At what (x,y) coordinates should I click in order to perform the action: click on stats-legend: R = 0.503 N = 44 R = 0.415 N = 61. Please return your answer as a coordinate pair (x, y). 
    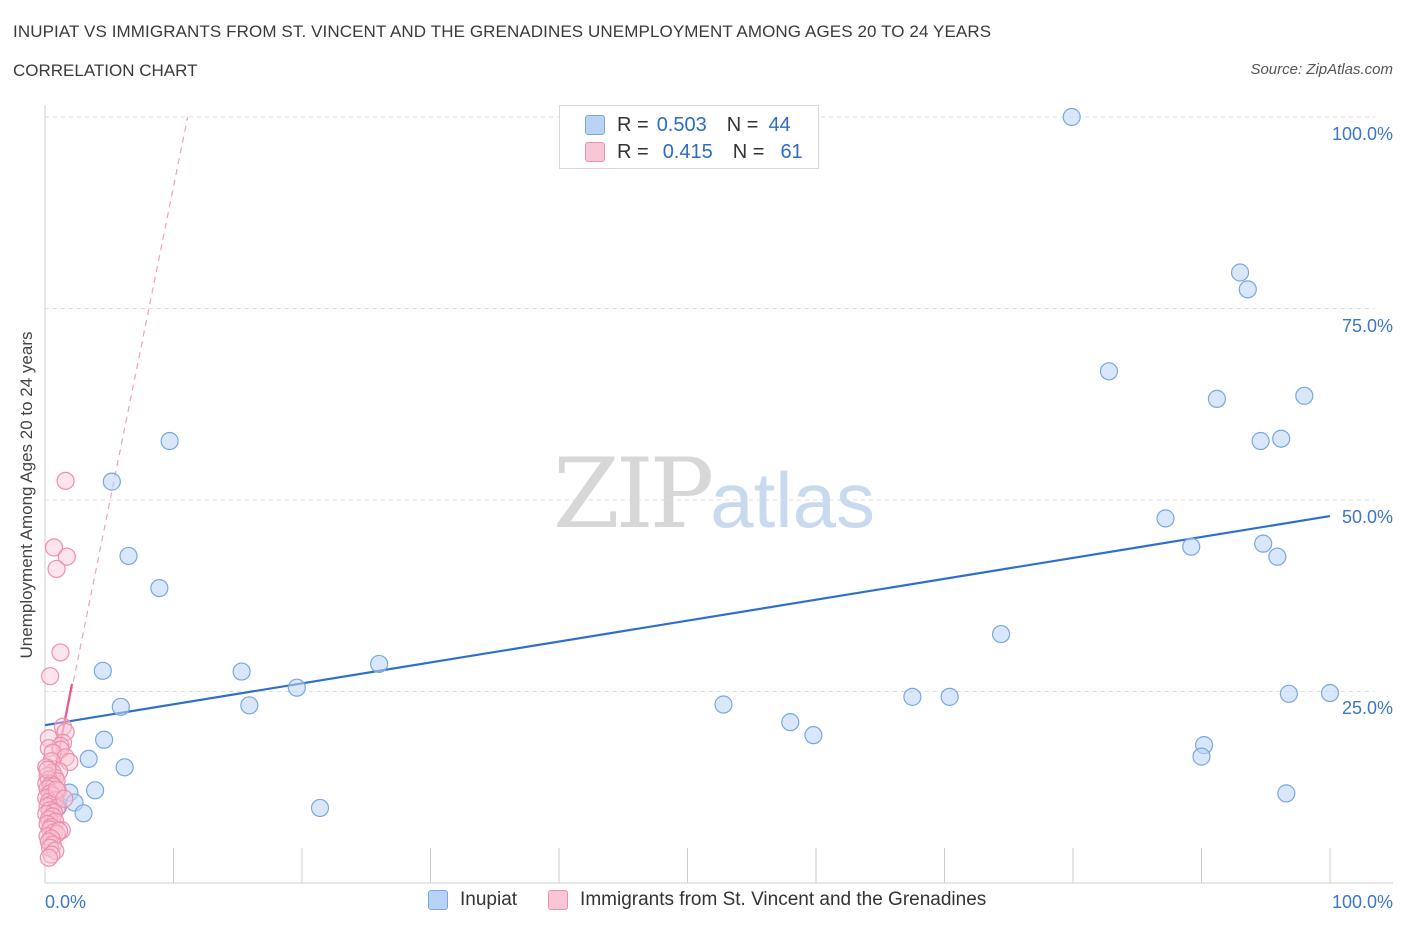
    Looking at the image, I should click on (689, 137).